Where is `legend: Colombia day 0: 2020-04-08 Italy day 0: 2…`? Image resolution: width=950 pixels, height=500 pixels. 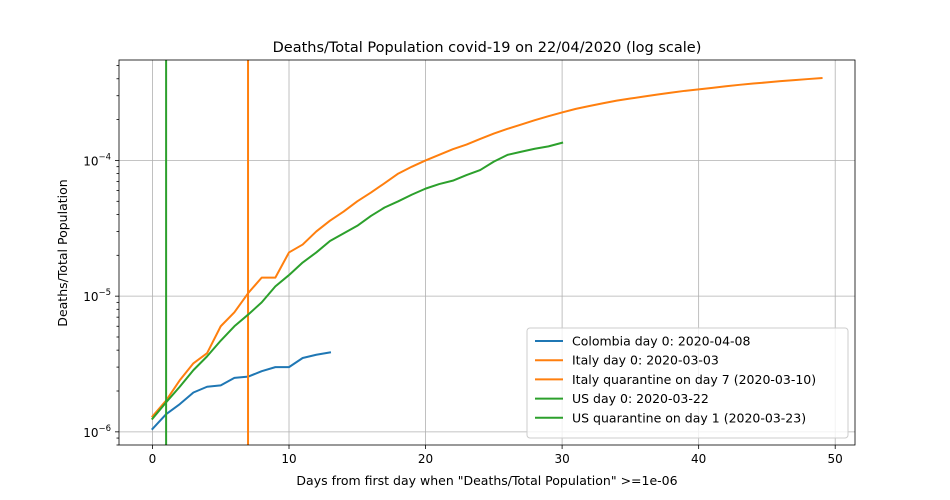 legend: Colombia day 0: 2020-04-08 Italy day 0: 2… is located at coordinates (687, 383).